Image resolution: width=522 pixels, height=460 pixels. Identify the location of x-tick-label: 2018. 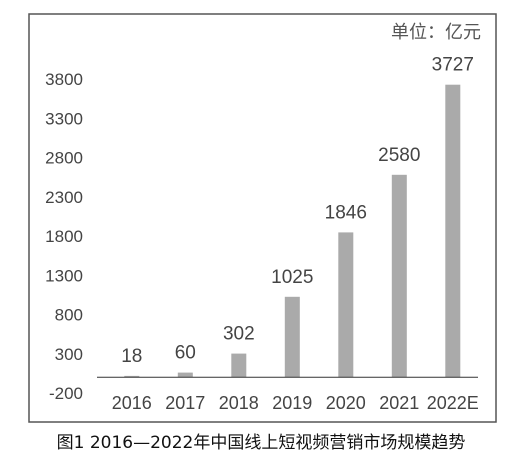
(239, 403).